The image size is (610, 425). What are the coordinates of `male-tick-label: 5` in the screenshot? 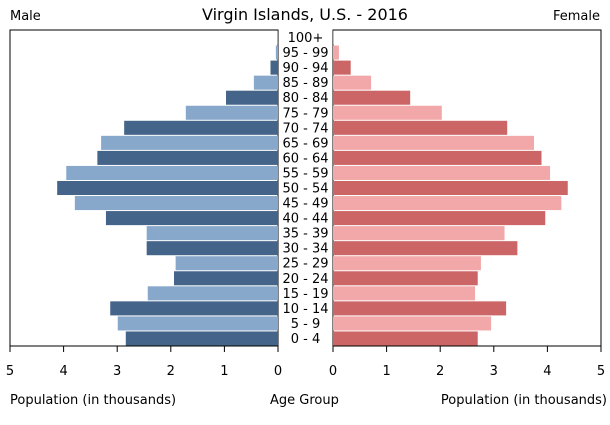 It's located at (10, 371).